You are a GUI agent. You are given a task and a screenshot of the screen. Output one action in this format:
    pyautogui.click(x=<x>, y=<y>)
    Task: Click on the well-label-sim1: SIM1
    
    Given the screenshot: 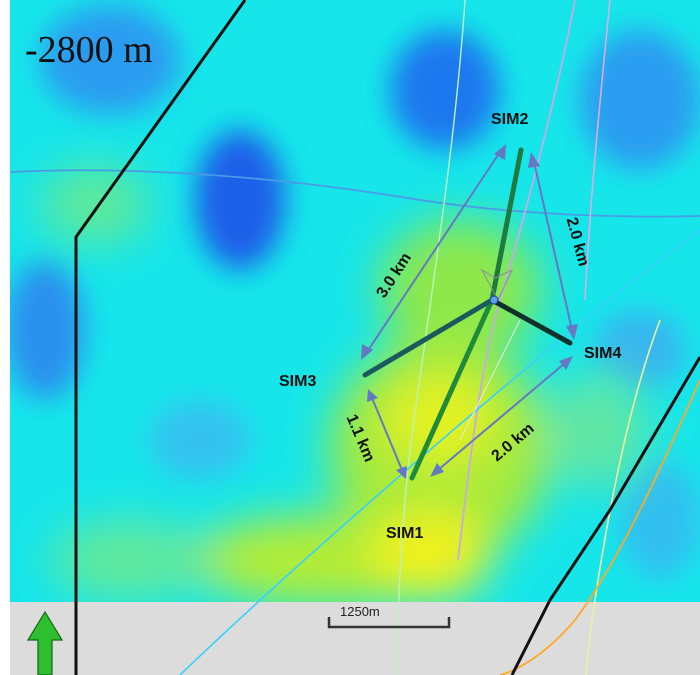 What is the action you would take?
    pyautogui.click(x=404, y=533)
    